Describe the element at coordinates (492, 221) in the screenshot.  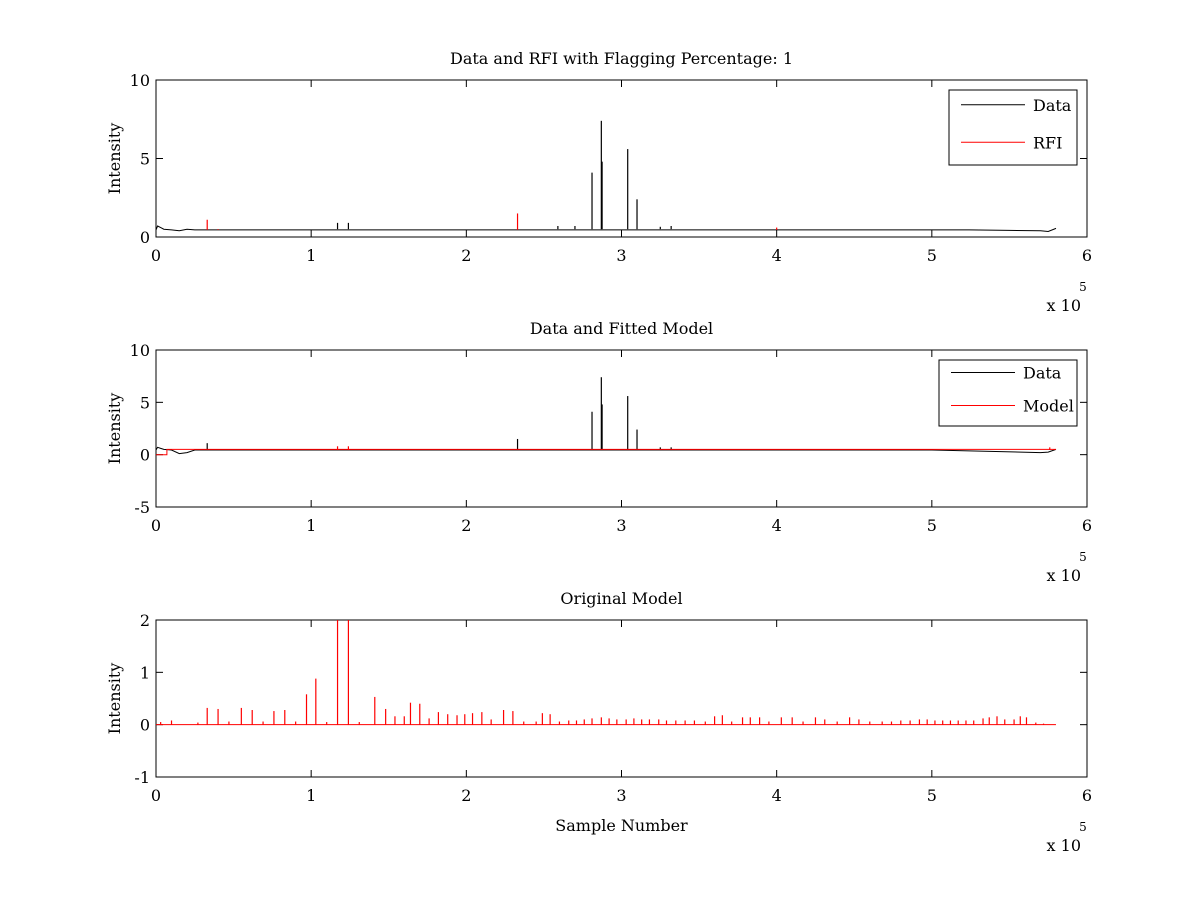
I see `series-rfi` at that location.